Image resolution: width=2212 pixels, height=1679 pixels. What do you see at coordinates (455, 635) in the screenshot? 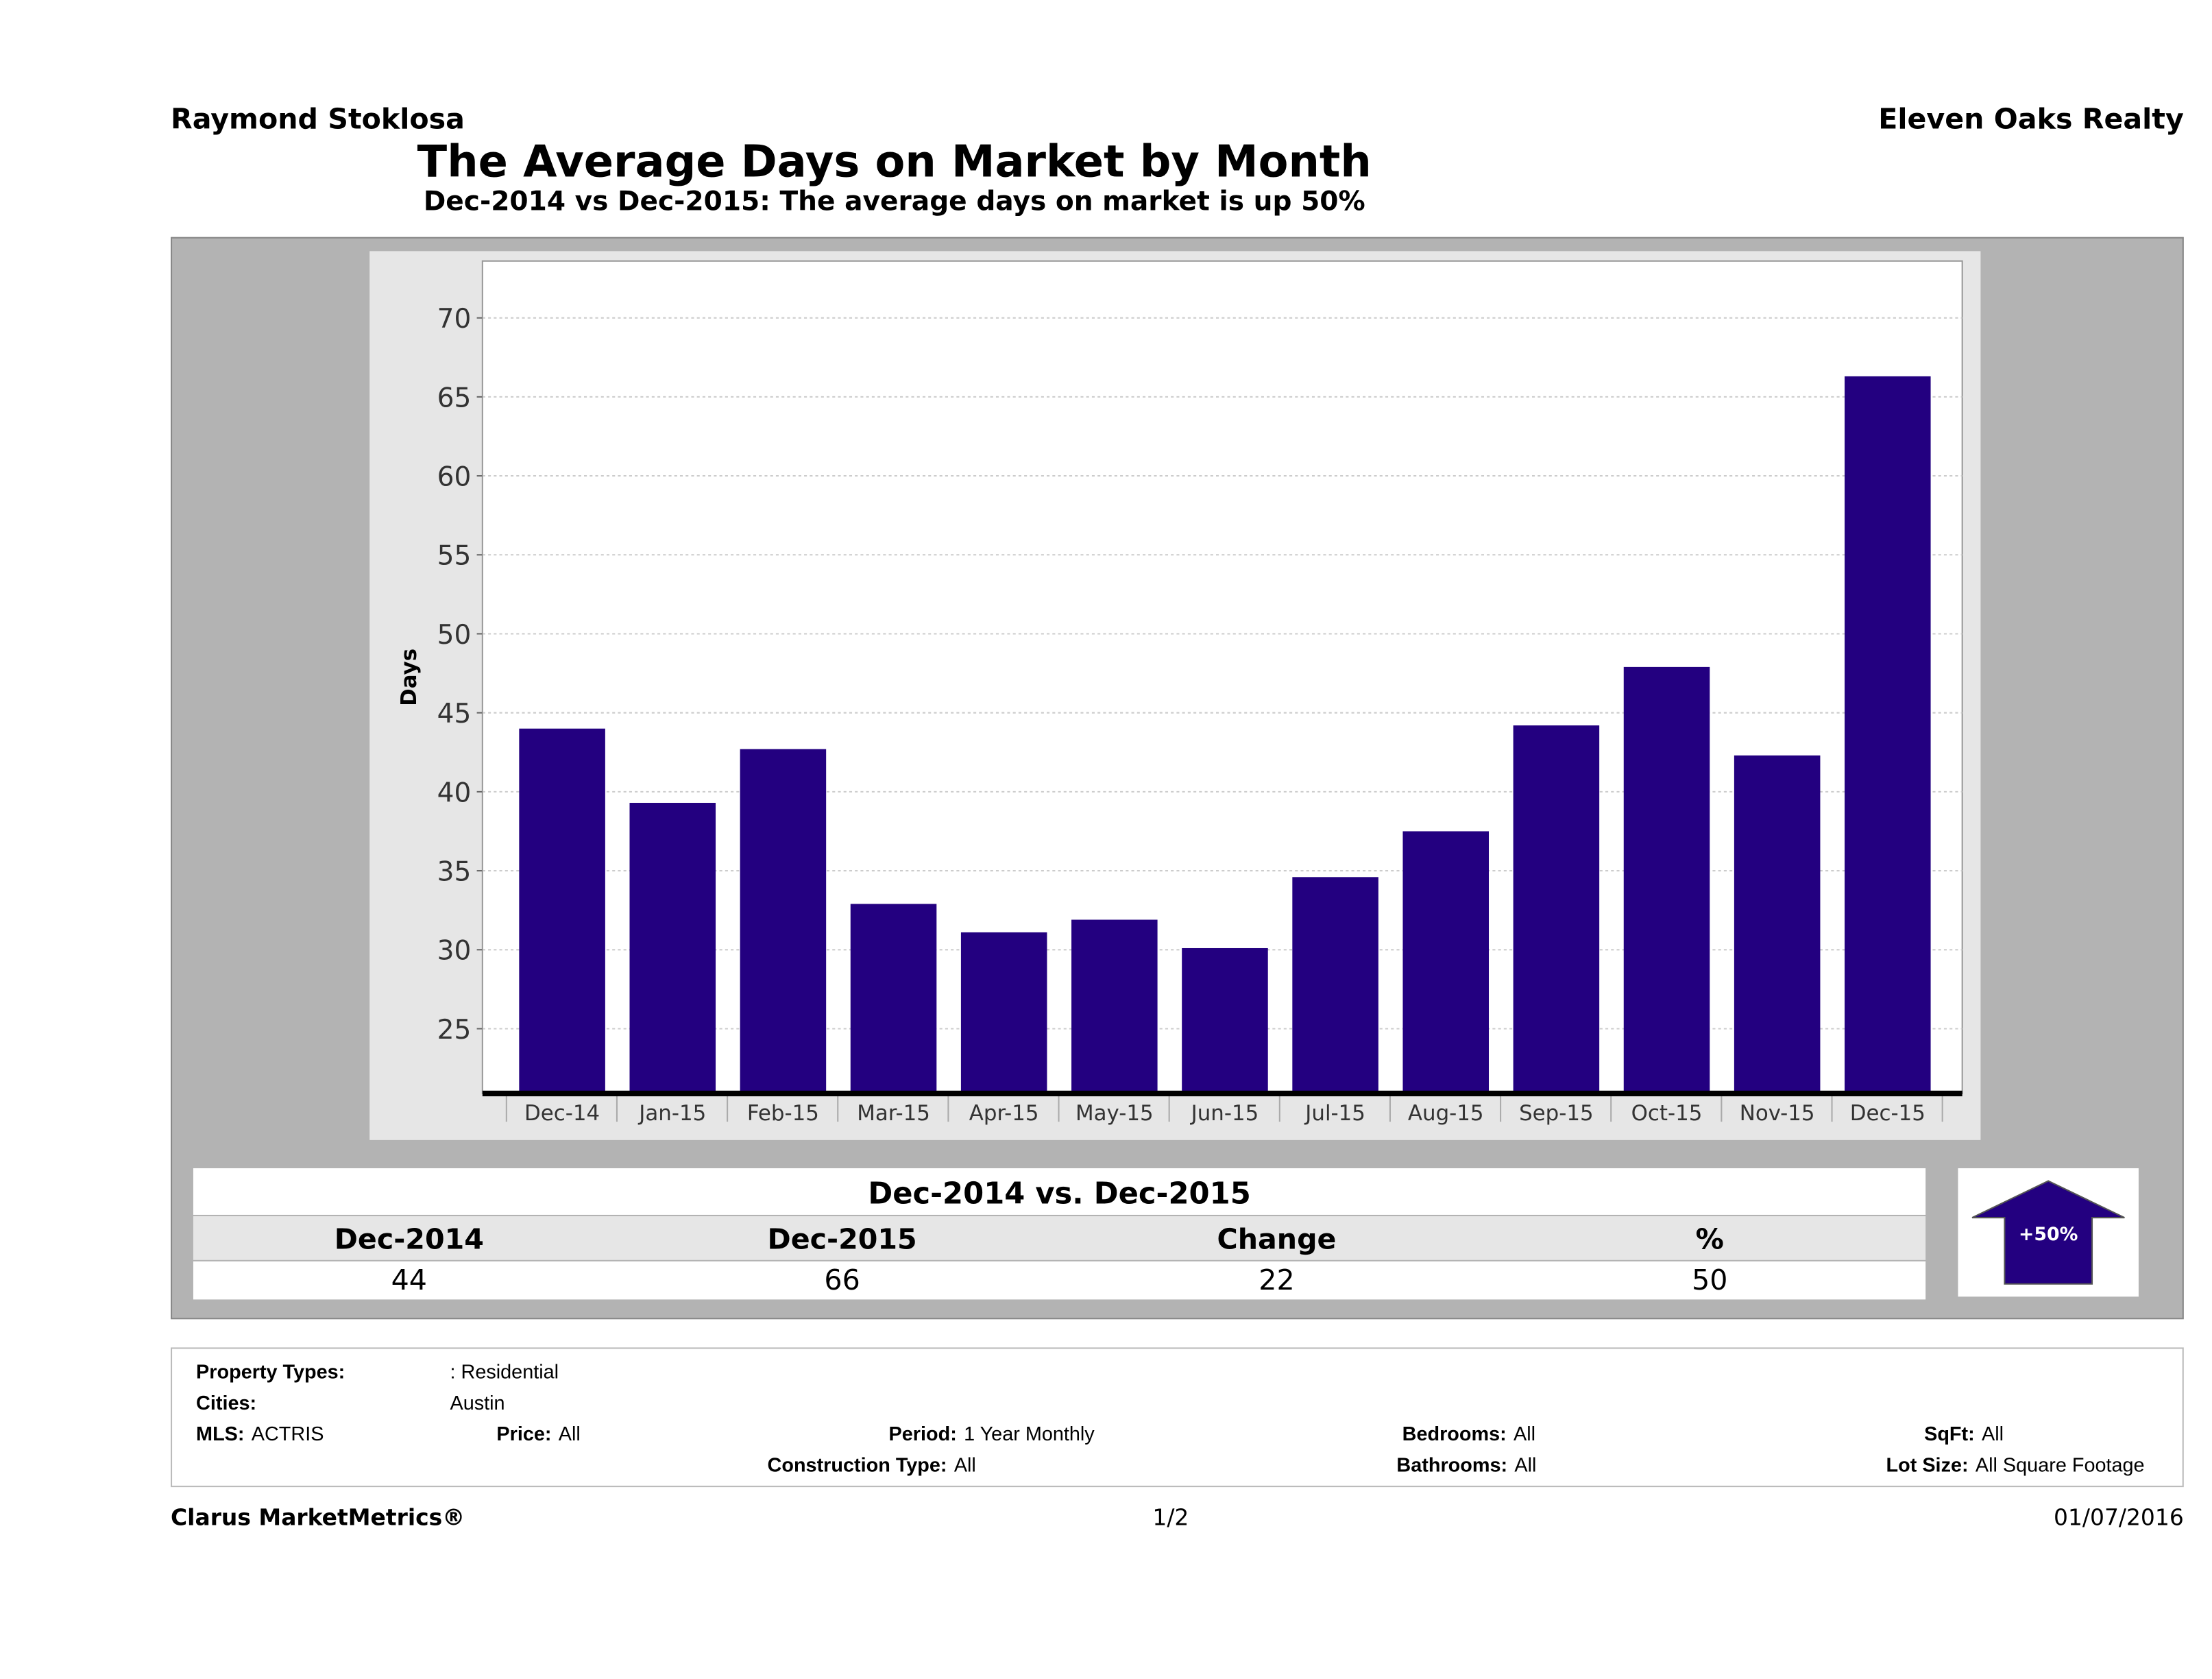
I see `y-tick-label: 50` at bounding box center [455, 635].